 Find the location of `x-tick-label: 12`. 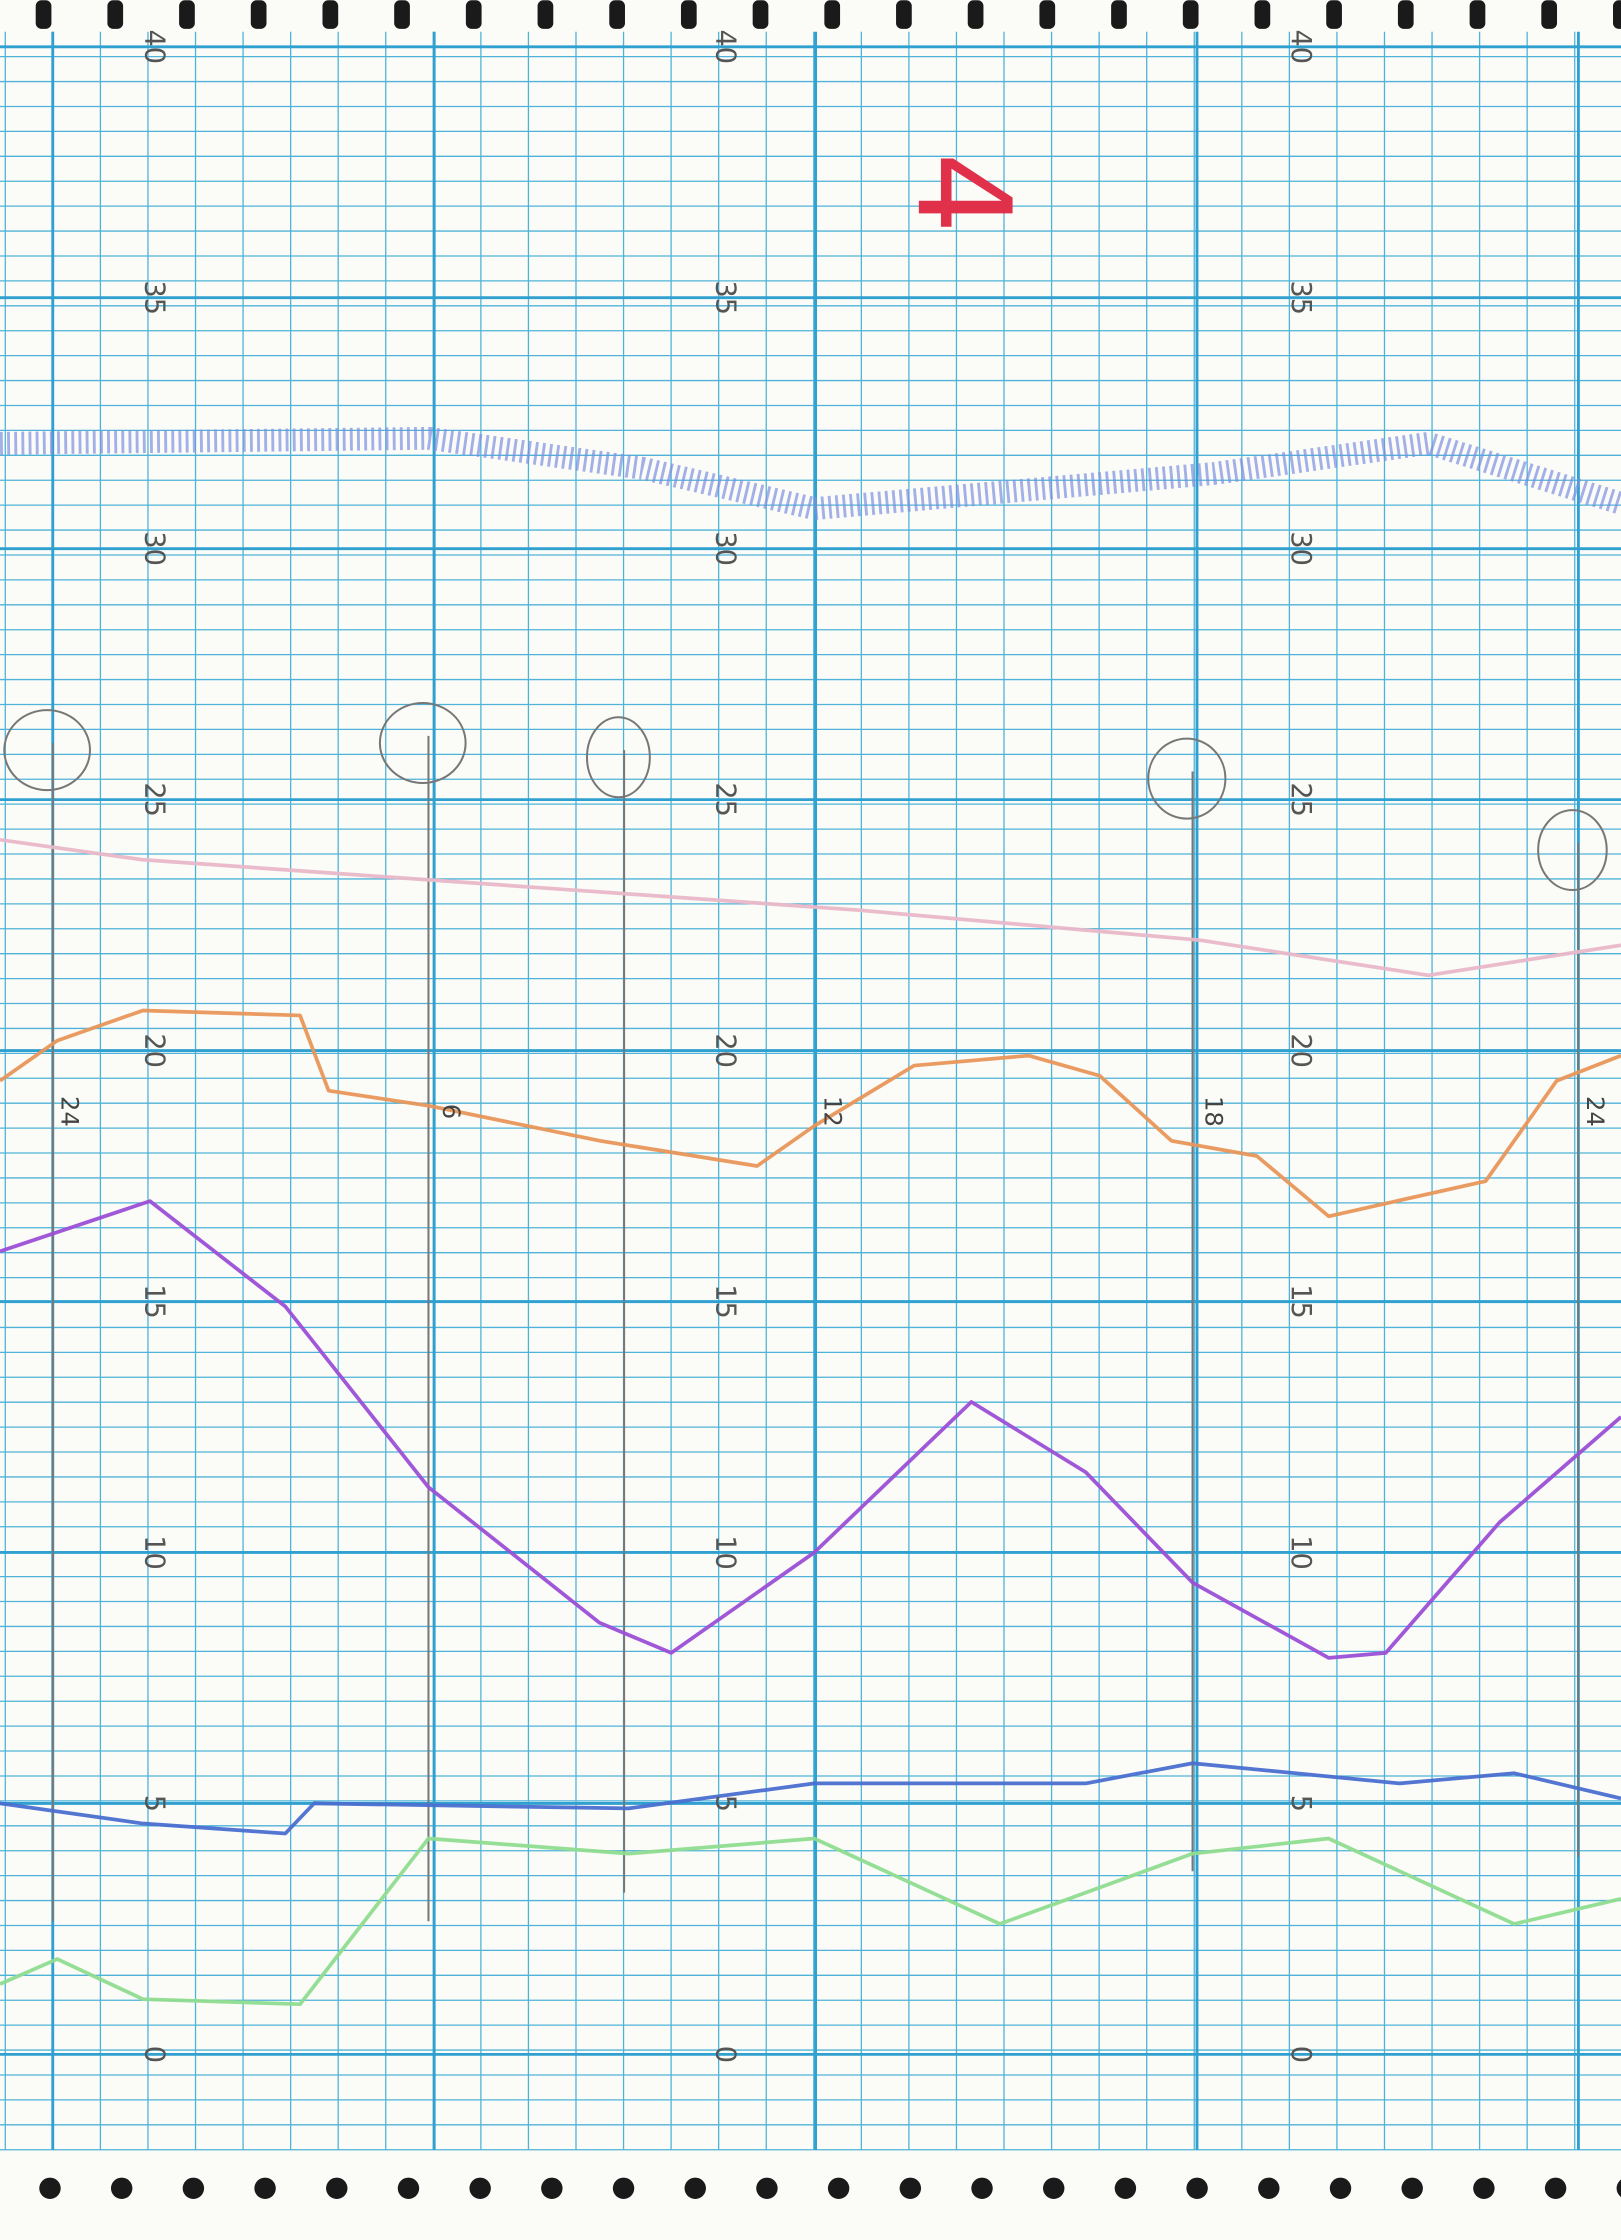

x-tick-label: 12 is located at coordinates (832, 1111).